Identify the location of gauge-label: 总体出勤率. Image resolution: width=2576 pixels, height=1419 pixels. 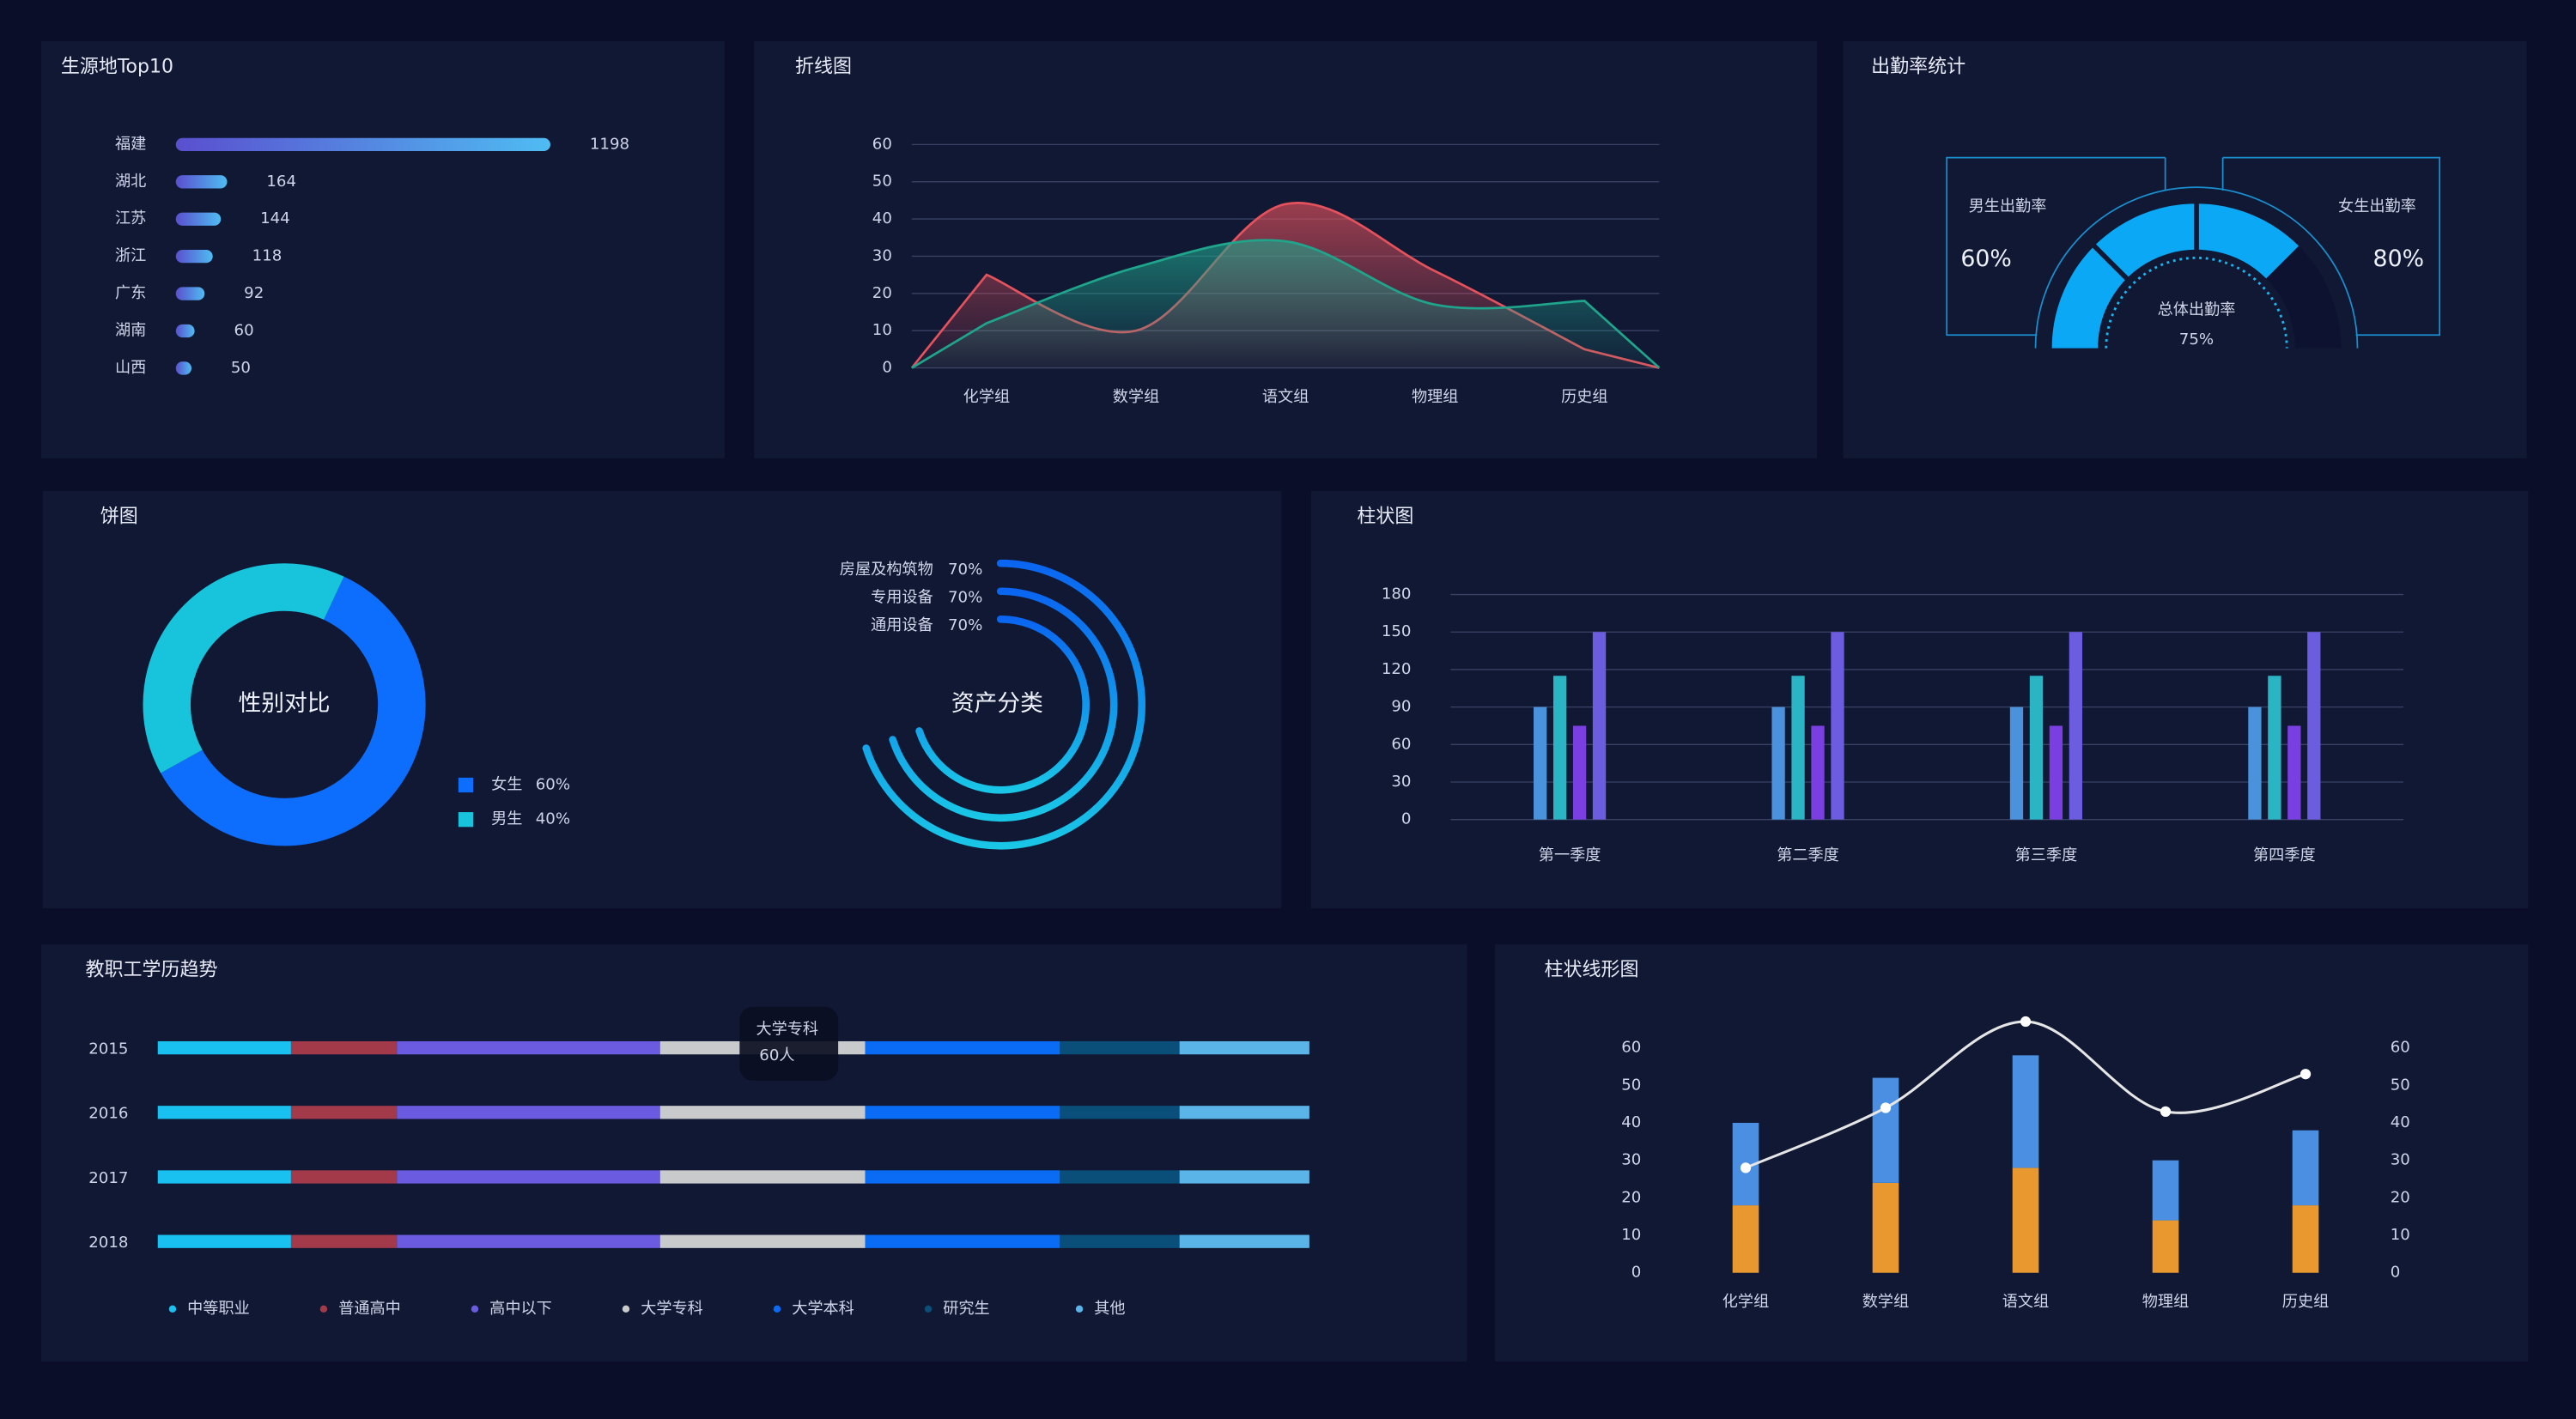
(2197, 310).